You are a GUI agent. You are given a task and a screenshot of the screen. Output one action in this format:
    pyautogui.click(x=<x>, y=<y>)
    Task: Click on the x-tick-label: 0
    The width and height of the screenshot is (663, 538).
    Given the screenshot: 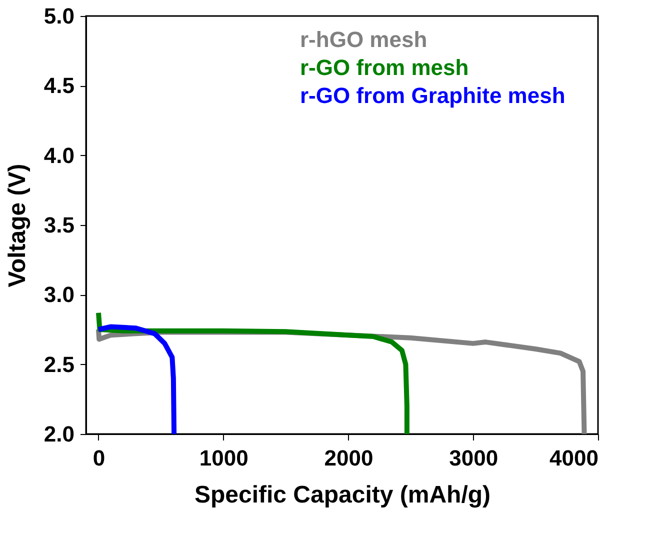 What is the action you would take?
    pyautogui.click(x=99, y=458)
    